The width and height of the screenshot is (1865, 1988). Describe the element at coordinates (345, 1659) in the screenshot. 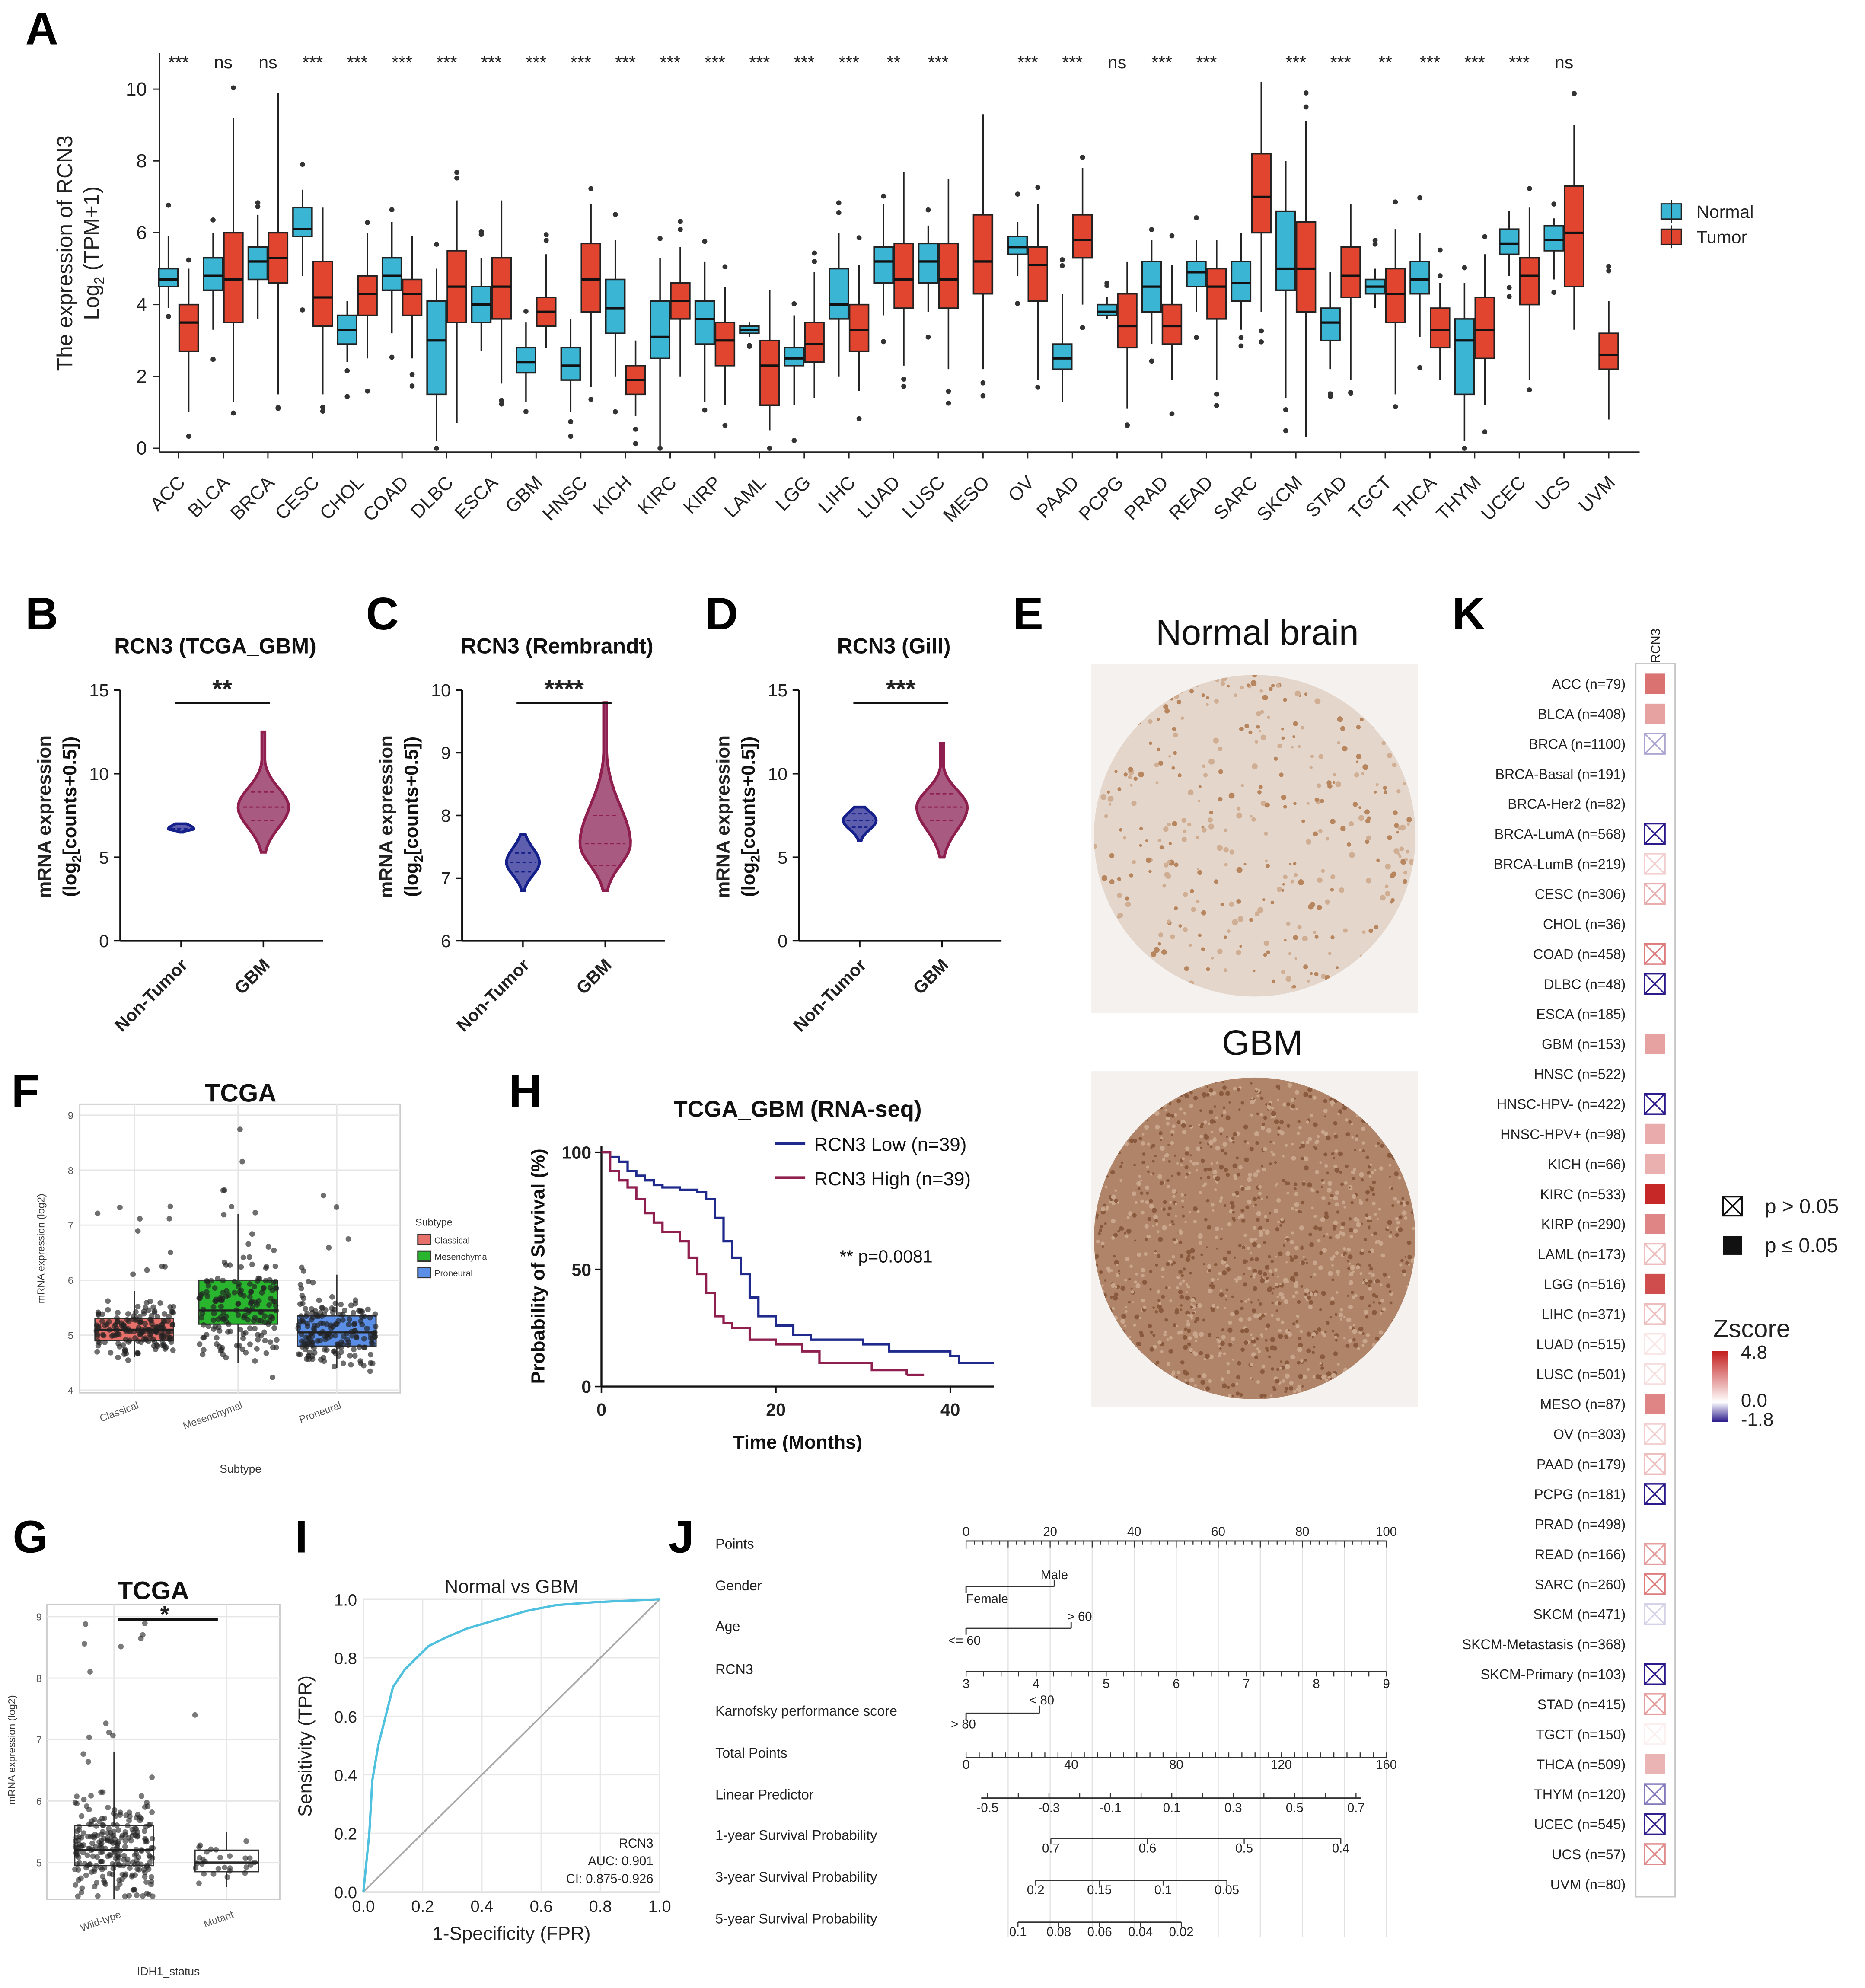

I see `y-tick-label: 0.8` at that location.